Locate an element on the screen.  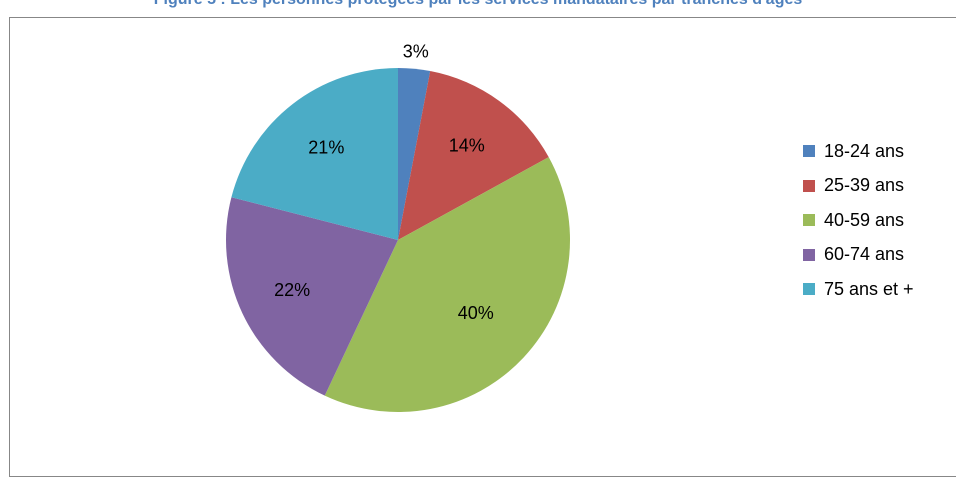
pie-slice-40-59-ans is located at coordinates (447, 284).